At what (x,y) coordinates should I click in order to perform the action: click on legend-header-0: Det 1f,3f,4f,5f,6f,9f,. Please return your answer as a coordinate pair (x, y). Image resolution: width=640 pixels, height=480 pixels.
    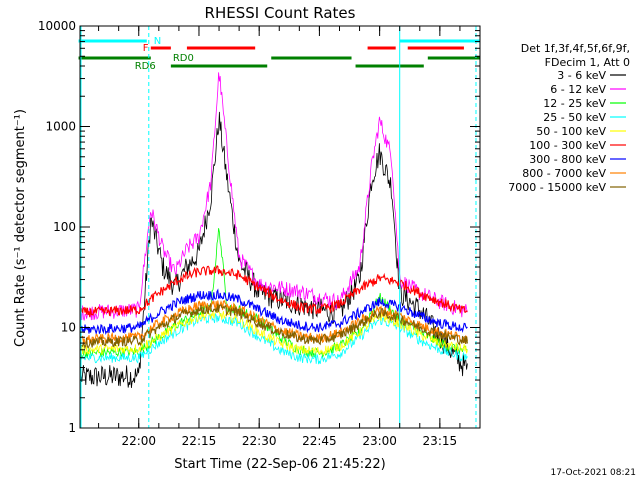
    Looking at the image, I should click on (575, 48).